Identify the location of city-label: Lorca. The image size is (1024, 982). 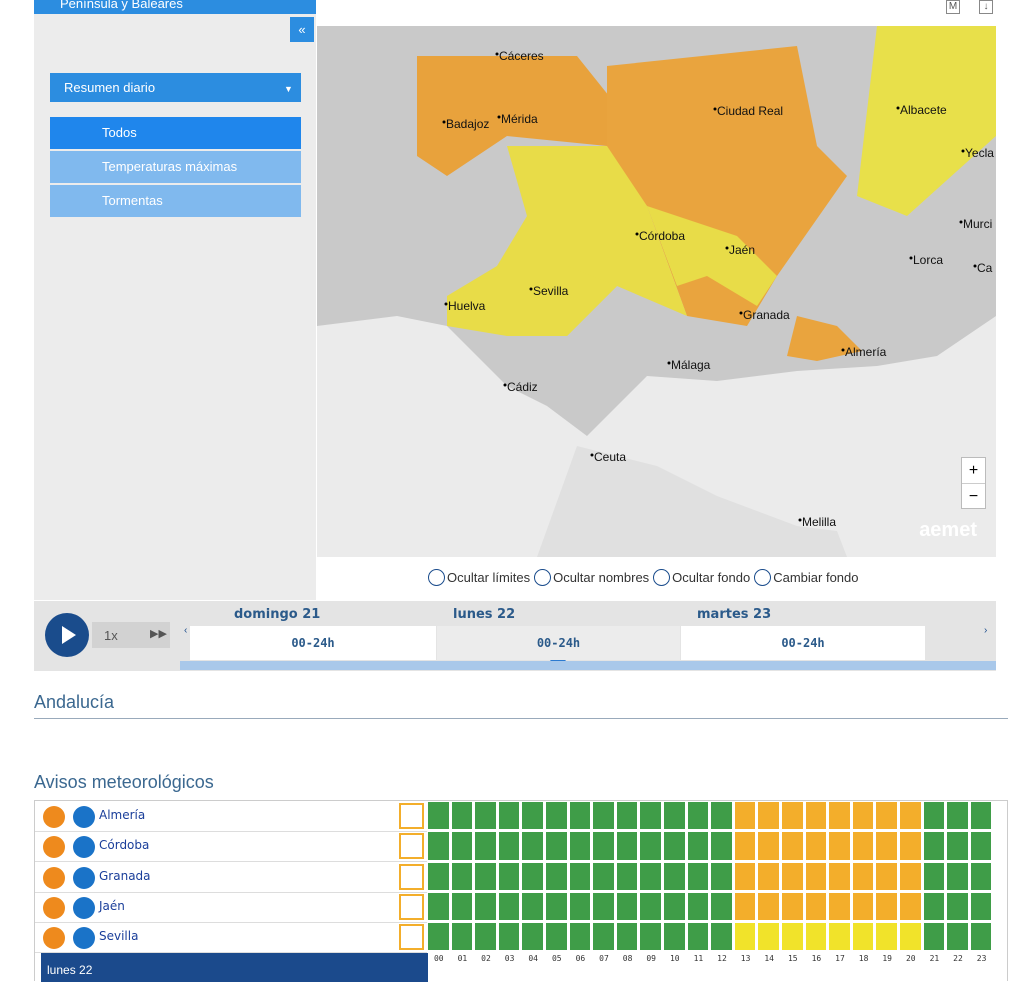
(928, 260).